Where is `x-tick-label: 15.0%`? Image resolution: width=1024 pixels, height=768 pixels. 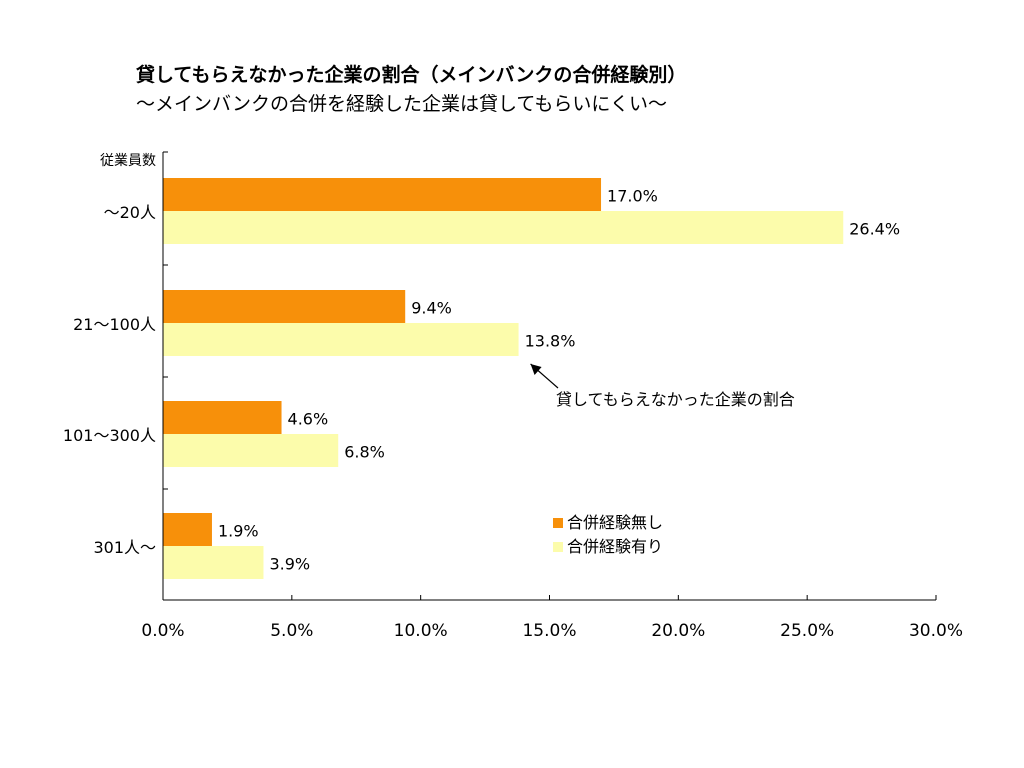
x-tick-label: 15.0% is located at coordinates (549, 631).